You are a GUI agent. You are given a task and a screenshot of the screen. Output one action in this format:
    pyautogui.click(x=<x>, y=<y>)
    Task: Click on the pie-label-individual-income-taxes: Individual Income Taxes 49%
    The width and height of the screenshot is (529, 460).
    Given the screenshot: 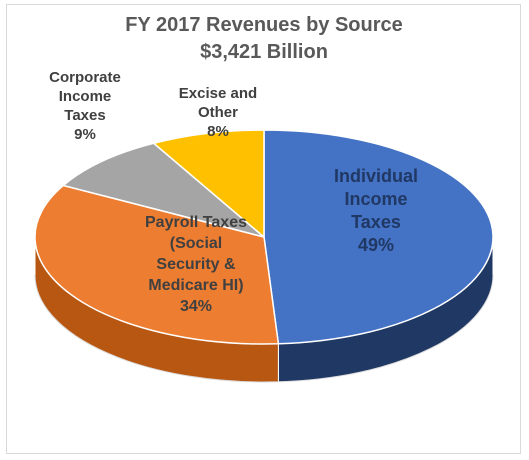 What is the action you would take?
    pyautogui.click(x=376, y=210)
    